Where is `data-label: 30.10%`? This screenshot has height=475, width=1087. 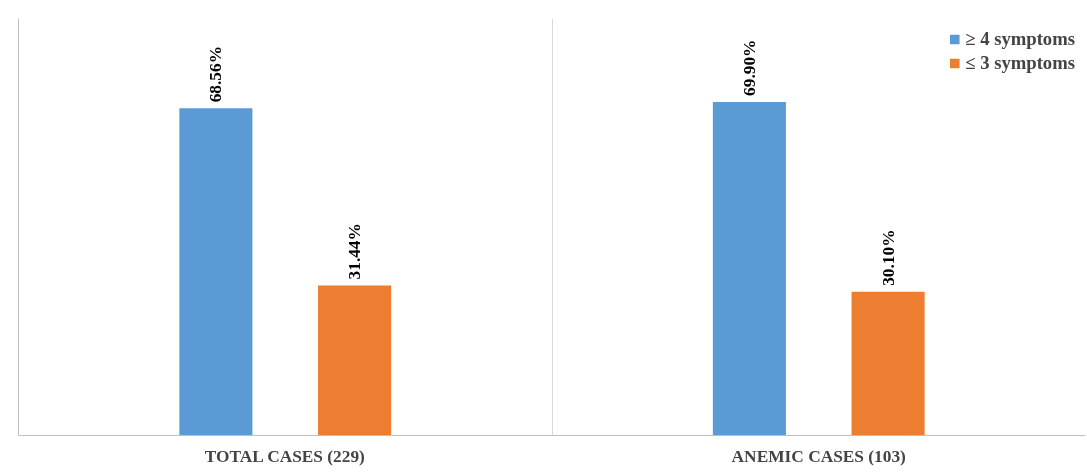
data-label: 30.10% is located at coordinates (888, 257).